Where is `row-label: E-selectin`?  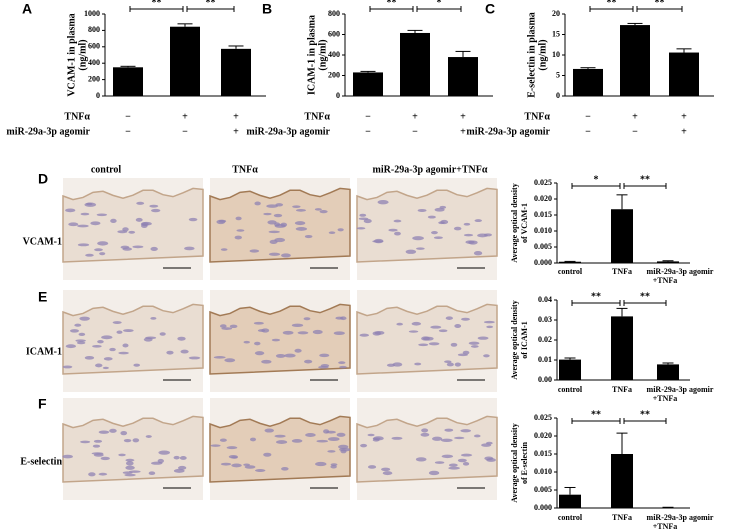
row-label: E-selectin is located at coordinates (41, 461).